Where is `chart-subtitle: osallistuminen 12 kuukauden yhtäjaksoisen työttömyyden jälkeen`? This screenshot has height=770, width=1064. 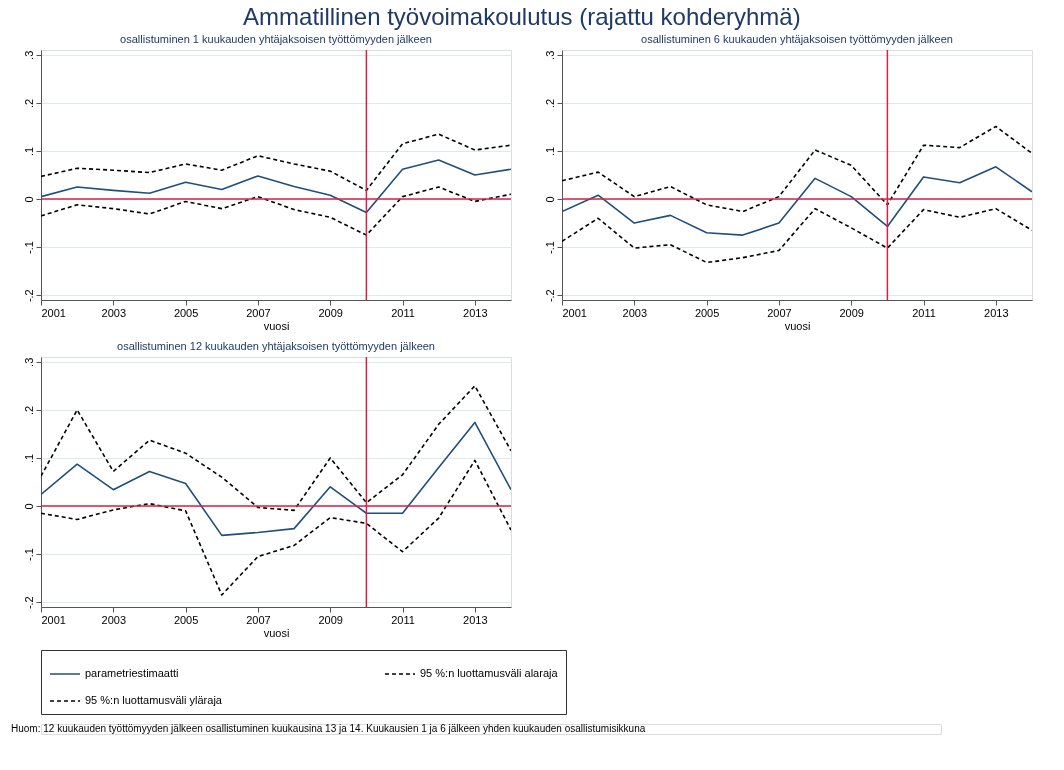
chart-subtitle: osallistuminen 12 kuukauden yhtäjaksoisen työttömyyden jälkeen is located at coordinates (276, 346).